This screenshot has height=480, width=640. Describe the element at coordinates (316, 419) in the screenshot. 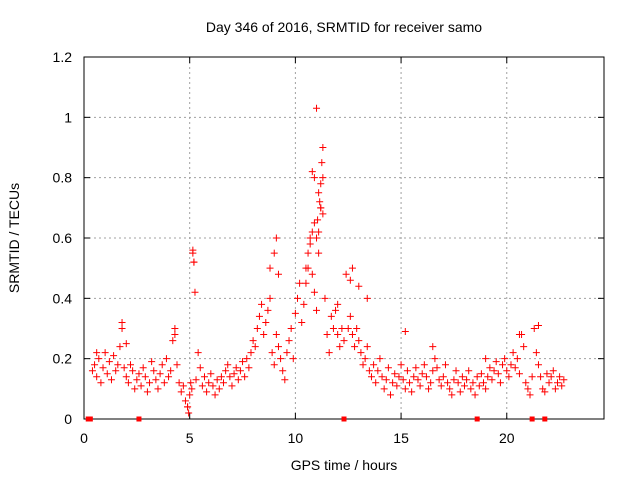

I see `axis-markers` at that location.